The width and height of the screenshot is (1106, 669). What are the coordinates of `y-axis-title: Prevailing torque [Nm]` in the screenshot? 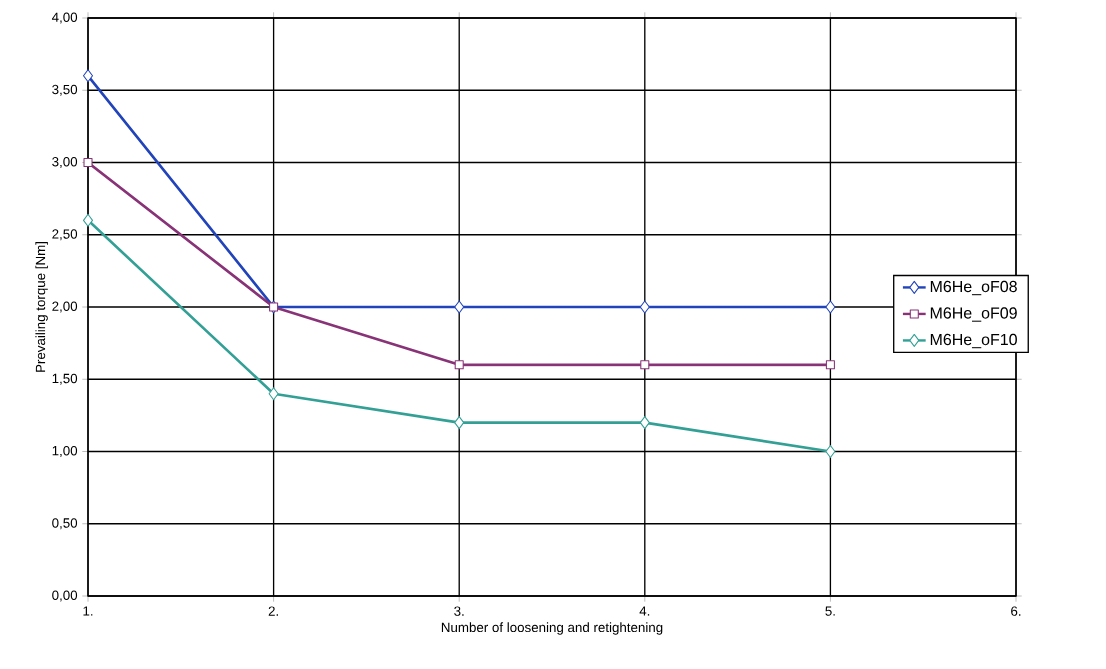 It's located at (41, 307).